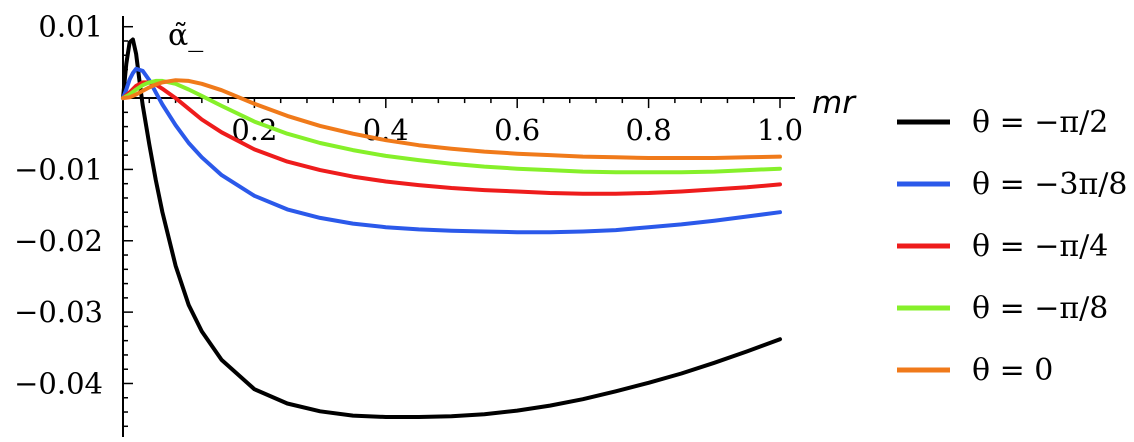  Describe the element at coordinates (517, 130) in the screenshot. I see `x-tick-label: 0.6` at that location.